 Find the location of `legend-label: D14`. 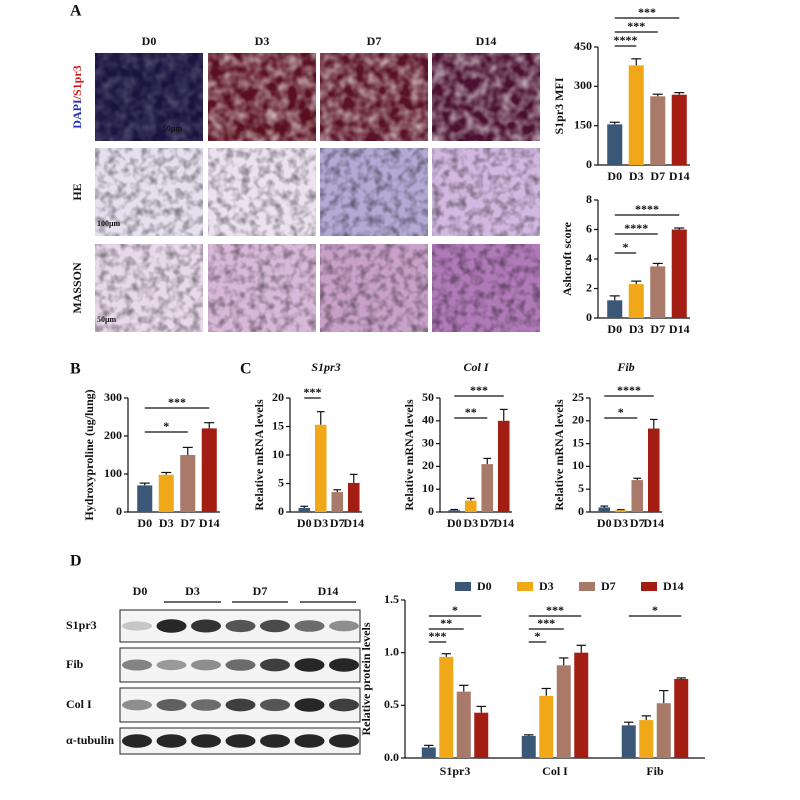

legend-label: D14 is located at coordinates (673, 586).